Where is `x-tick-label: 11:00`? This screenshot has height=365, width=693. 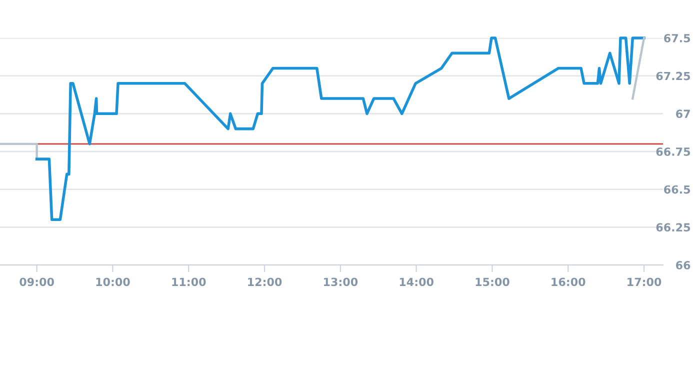 x-tick-label: 11:00 is located at coordinates (189, 282).